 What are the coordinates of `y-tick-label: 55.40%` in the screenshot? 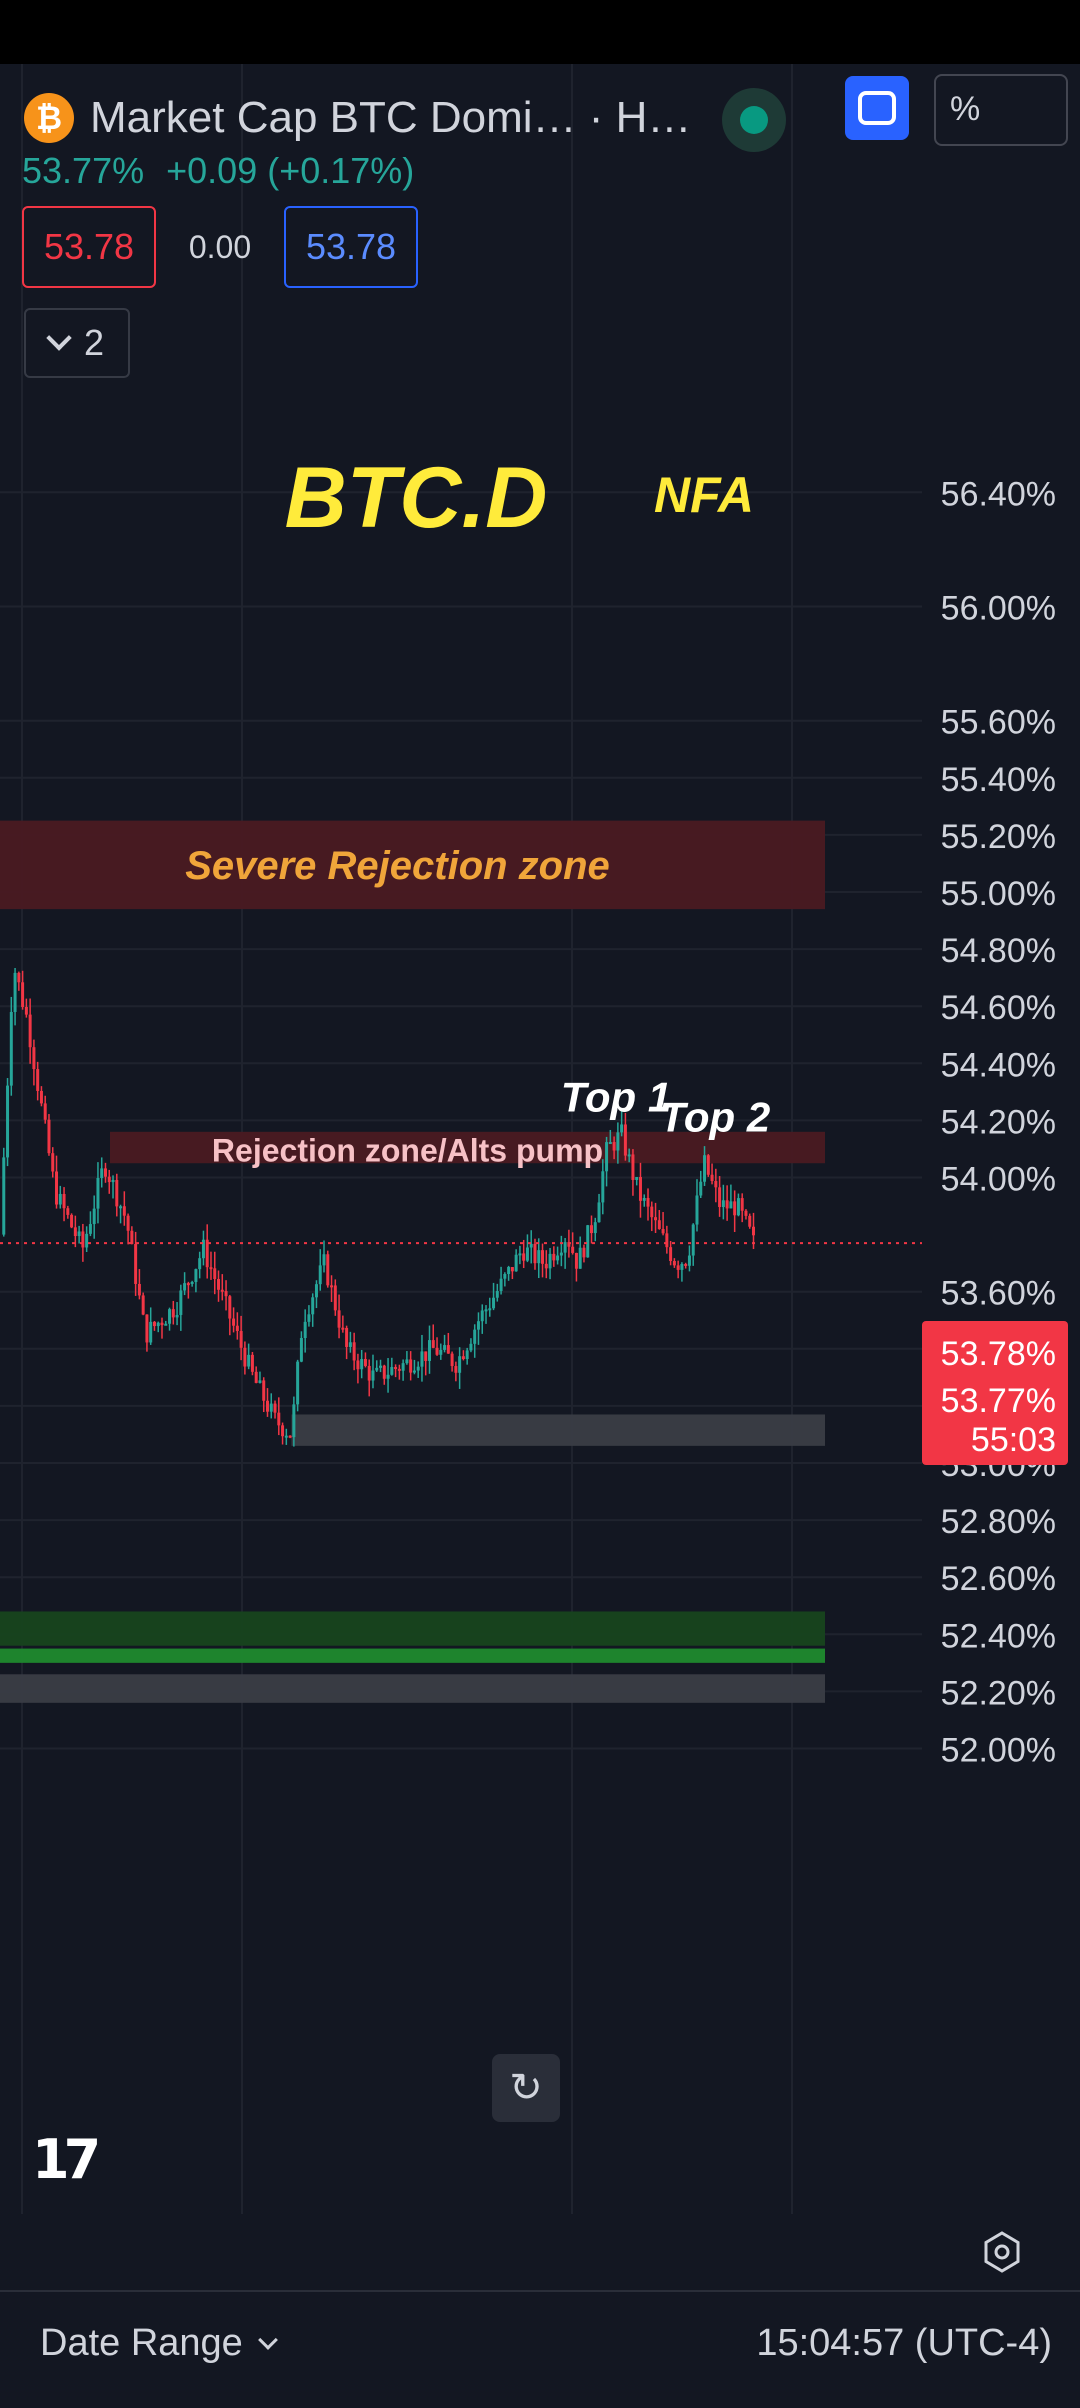 It's located at (998, 780).